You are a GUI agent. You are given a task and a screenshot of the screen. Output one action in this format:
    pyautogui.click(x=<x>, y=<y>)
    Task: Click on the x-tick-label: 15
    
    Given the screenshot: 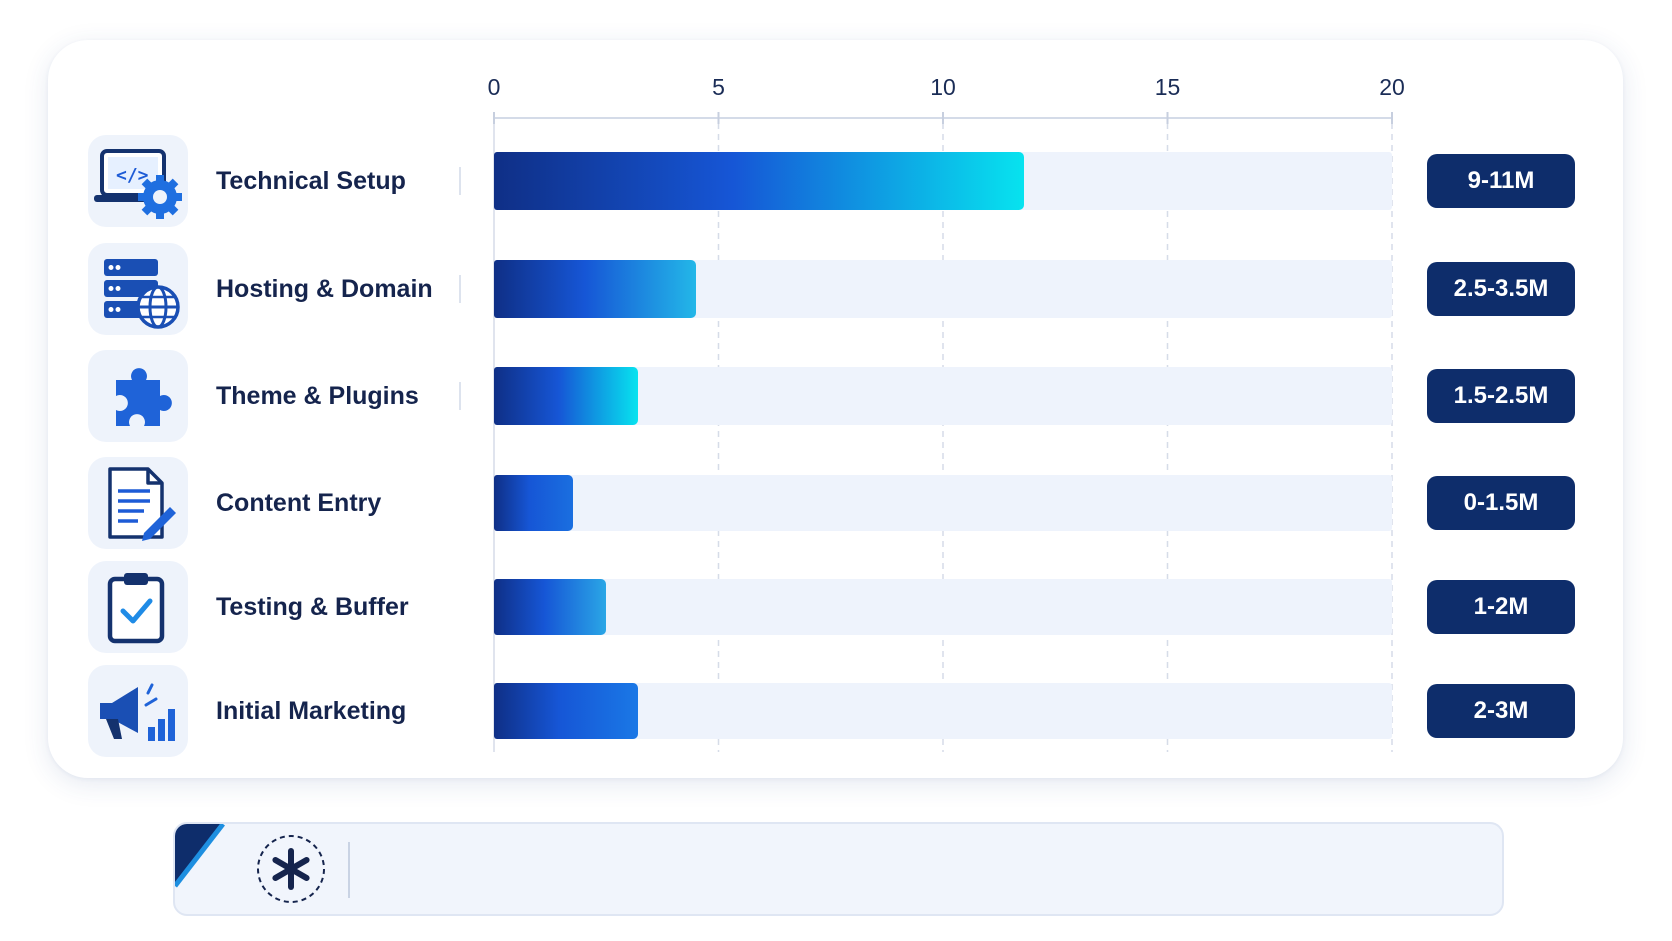 What is the action you would take?
    pyautogui.click(x=1167, y=87)
    